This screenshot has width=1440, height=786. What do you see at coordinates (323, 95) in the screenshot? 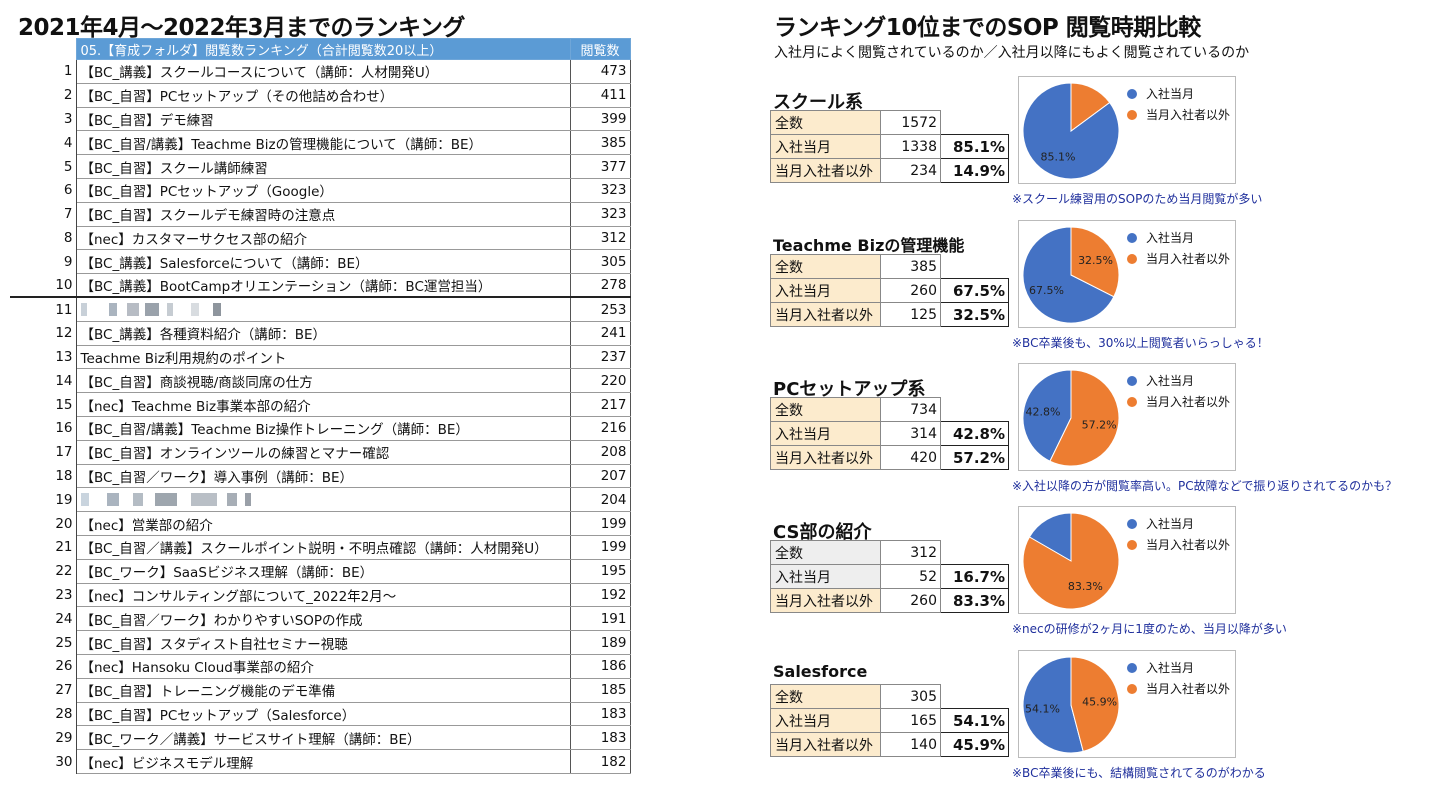
I see `rank-sop-name: 【BC_自習】PCセットアップ（その他詰め合わせ）` at bounding box center [323, 95].